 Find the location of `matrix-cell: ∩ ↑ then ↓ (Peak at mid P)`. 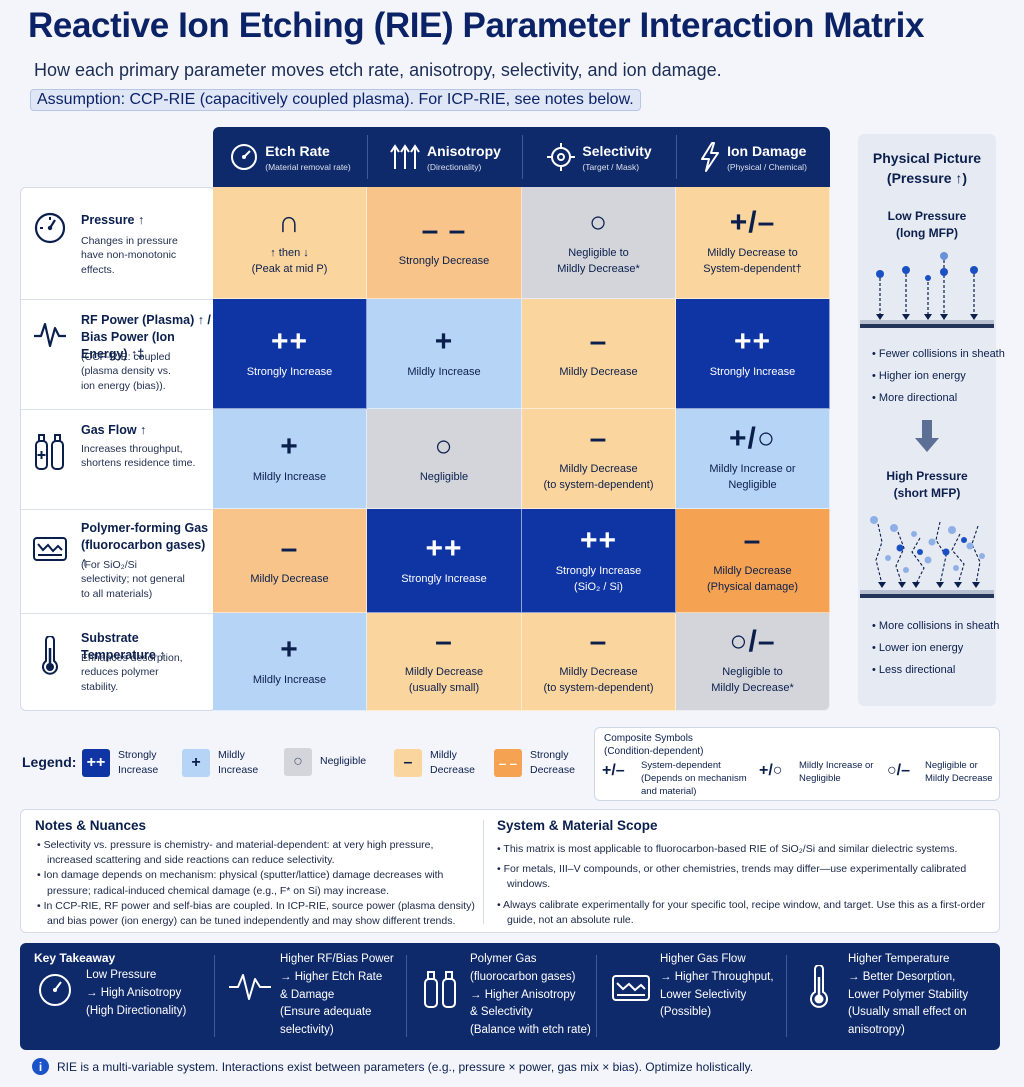

matrix-cell: ∩ ↑ then ↓ (Peak at mid P) is located at coordinates (290, 243).